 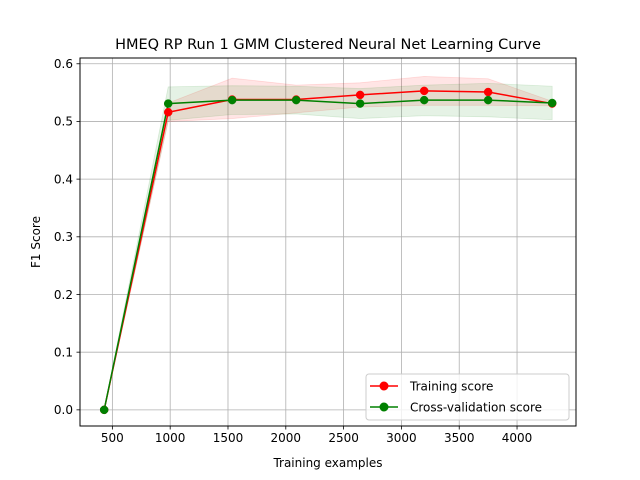 What do you see at coordinates (316, 435) in the screenshot?
I see `x-axis-ticks: 500 1000 1500 2000 2500 3000 3500 4000` at bounding box center [316, 435].